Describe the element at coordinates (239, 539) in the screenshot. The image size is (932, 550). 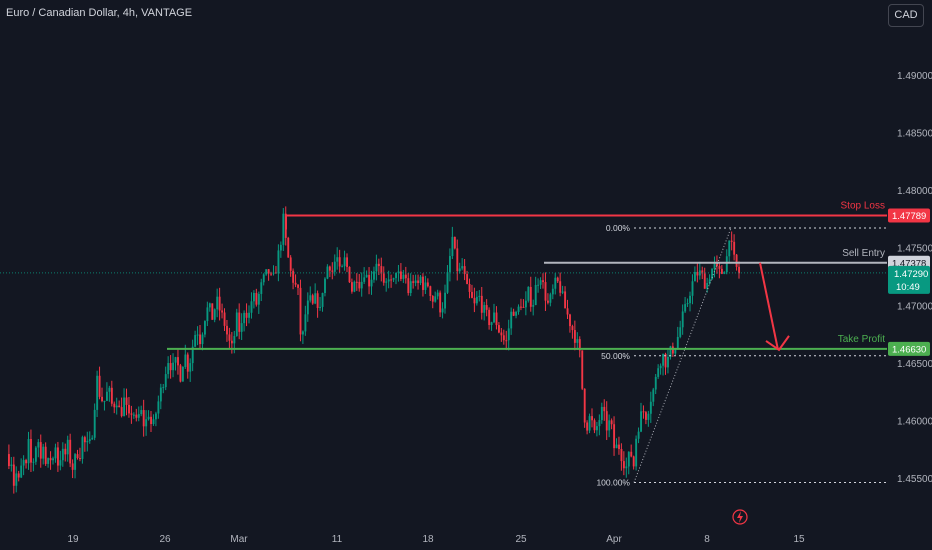
I see `time-tick-label: Mar` at that location.